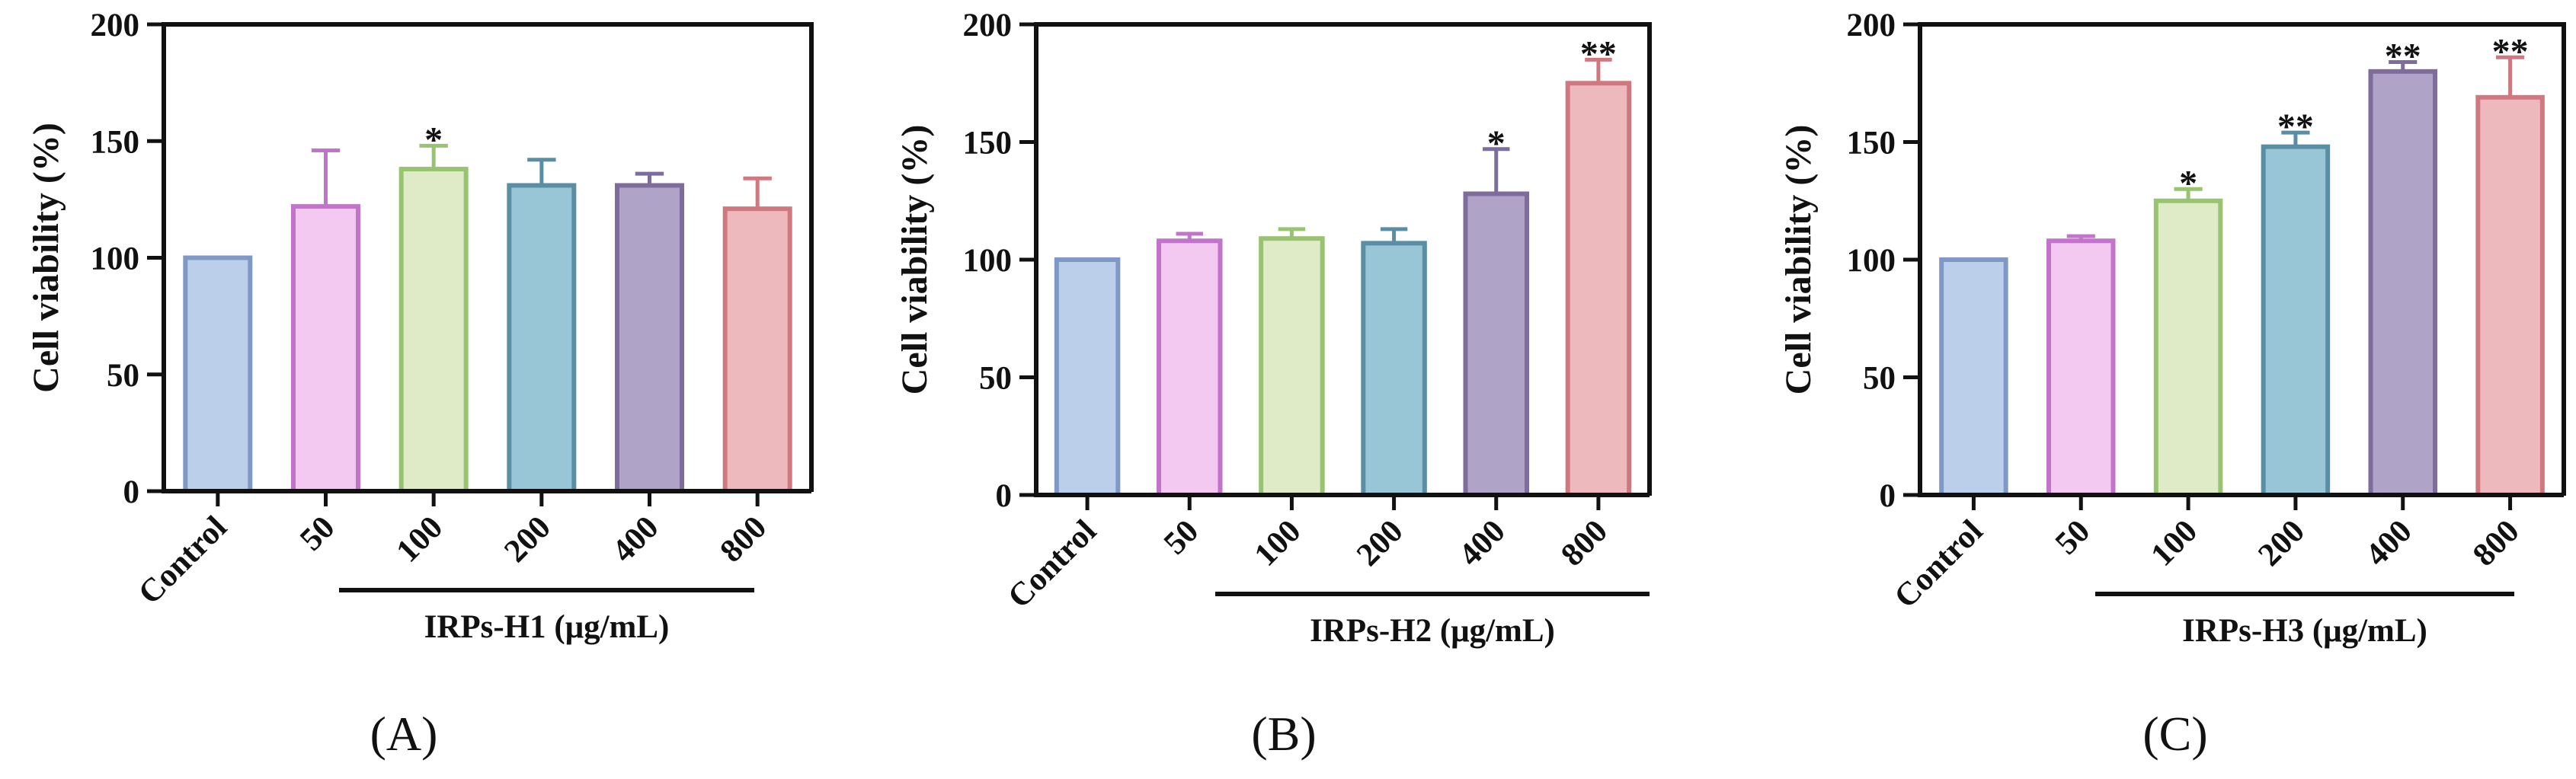 This screenshot has height=779, width=2576. Describe the element at coordinates (547, 627) in the screenshot. I see `group-label: IRPs-H1 (μg/mL)` at that location.